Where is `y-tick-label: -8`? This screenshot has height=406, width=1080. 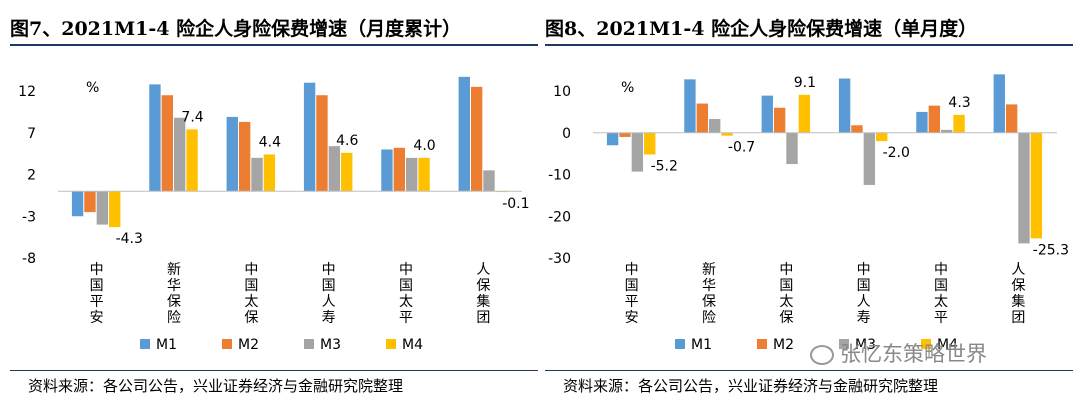 y-tick-label: -8 is located at coordinates (29, 259).